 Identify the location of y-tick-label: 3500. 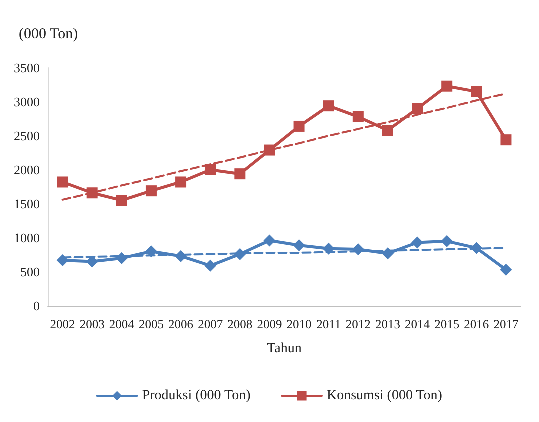
(27, 68).